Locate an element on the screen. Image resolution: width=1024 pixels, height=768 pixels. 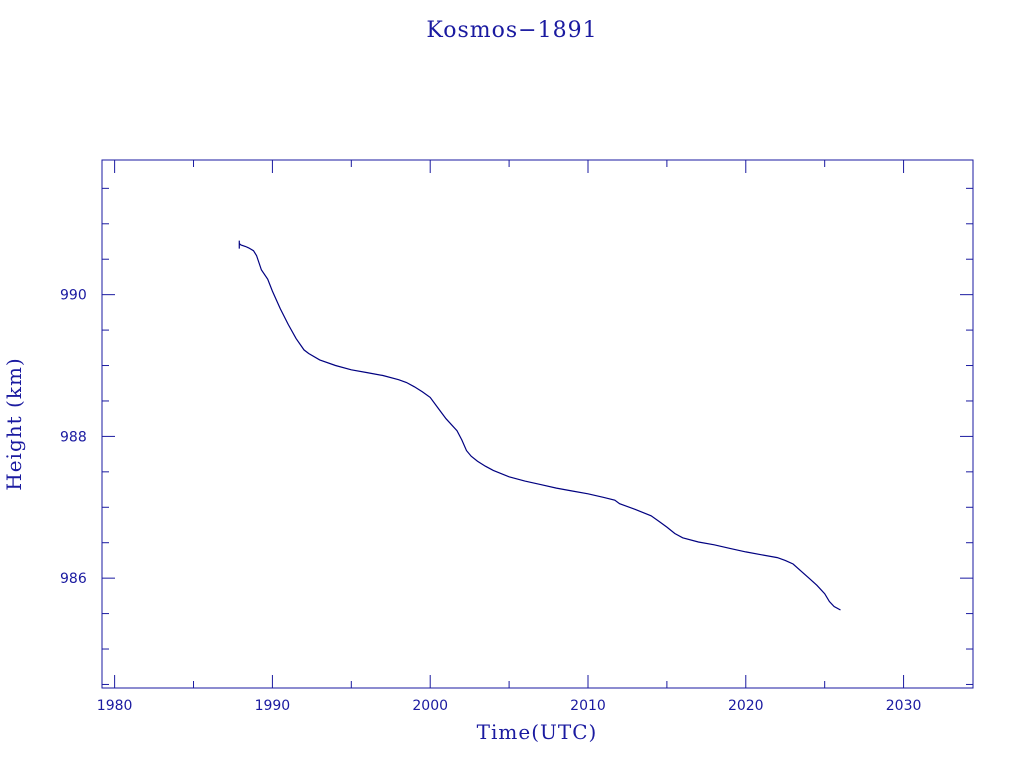
x-tick-label: 1980 is located at coordinates (115, 706).